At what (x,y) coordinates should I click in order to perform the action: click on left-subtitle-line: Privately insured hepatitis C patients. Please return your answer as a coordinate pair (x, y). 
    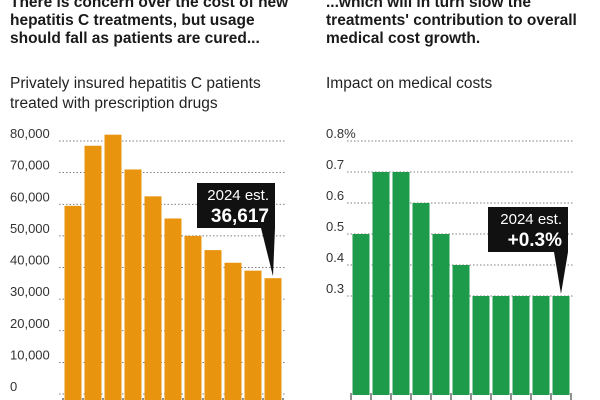
    Looking at the image, I should click on (135, 83).